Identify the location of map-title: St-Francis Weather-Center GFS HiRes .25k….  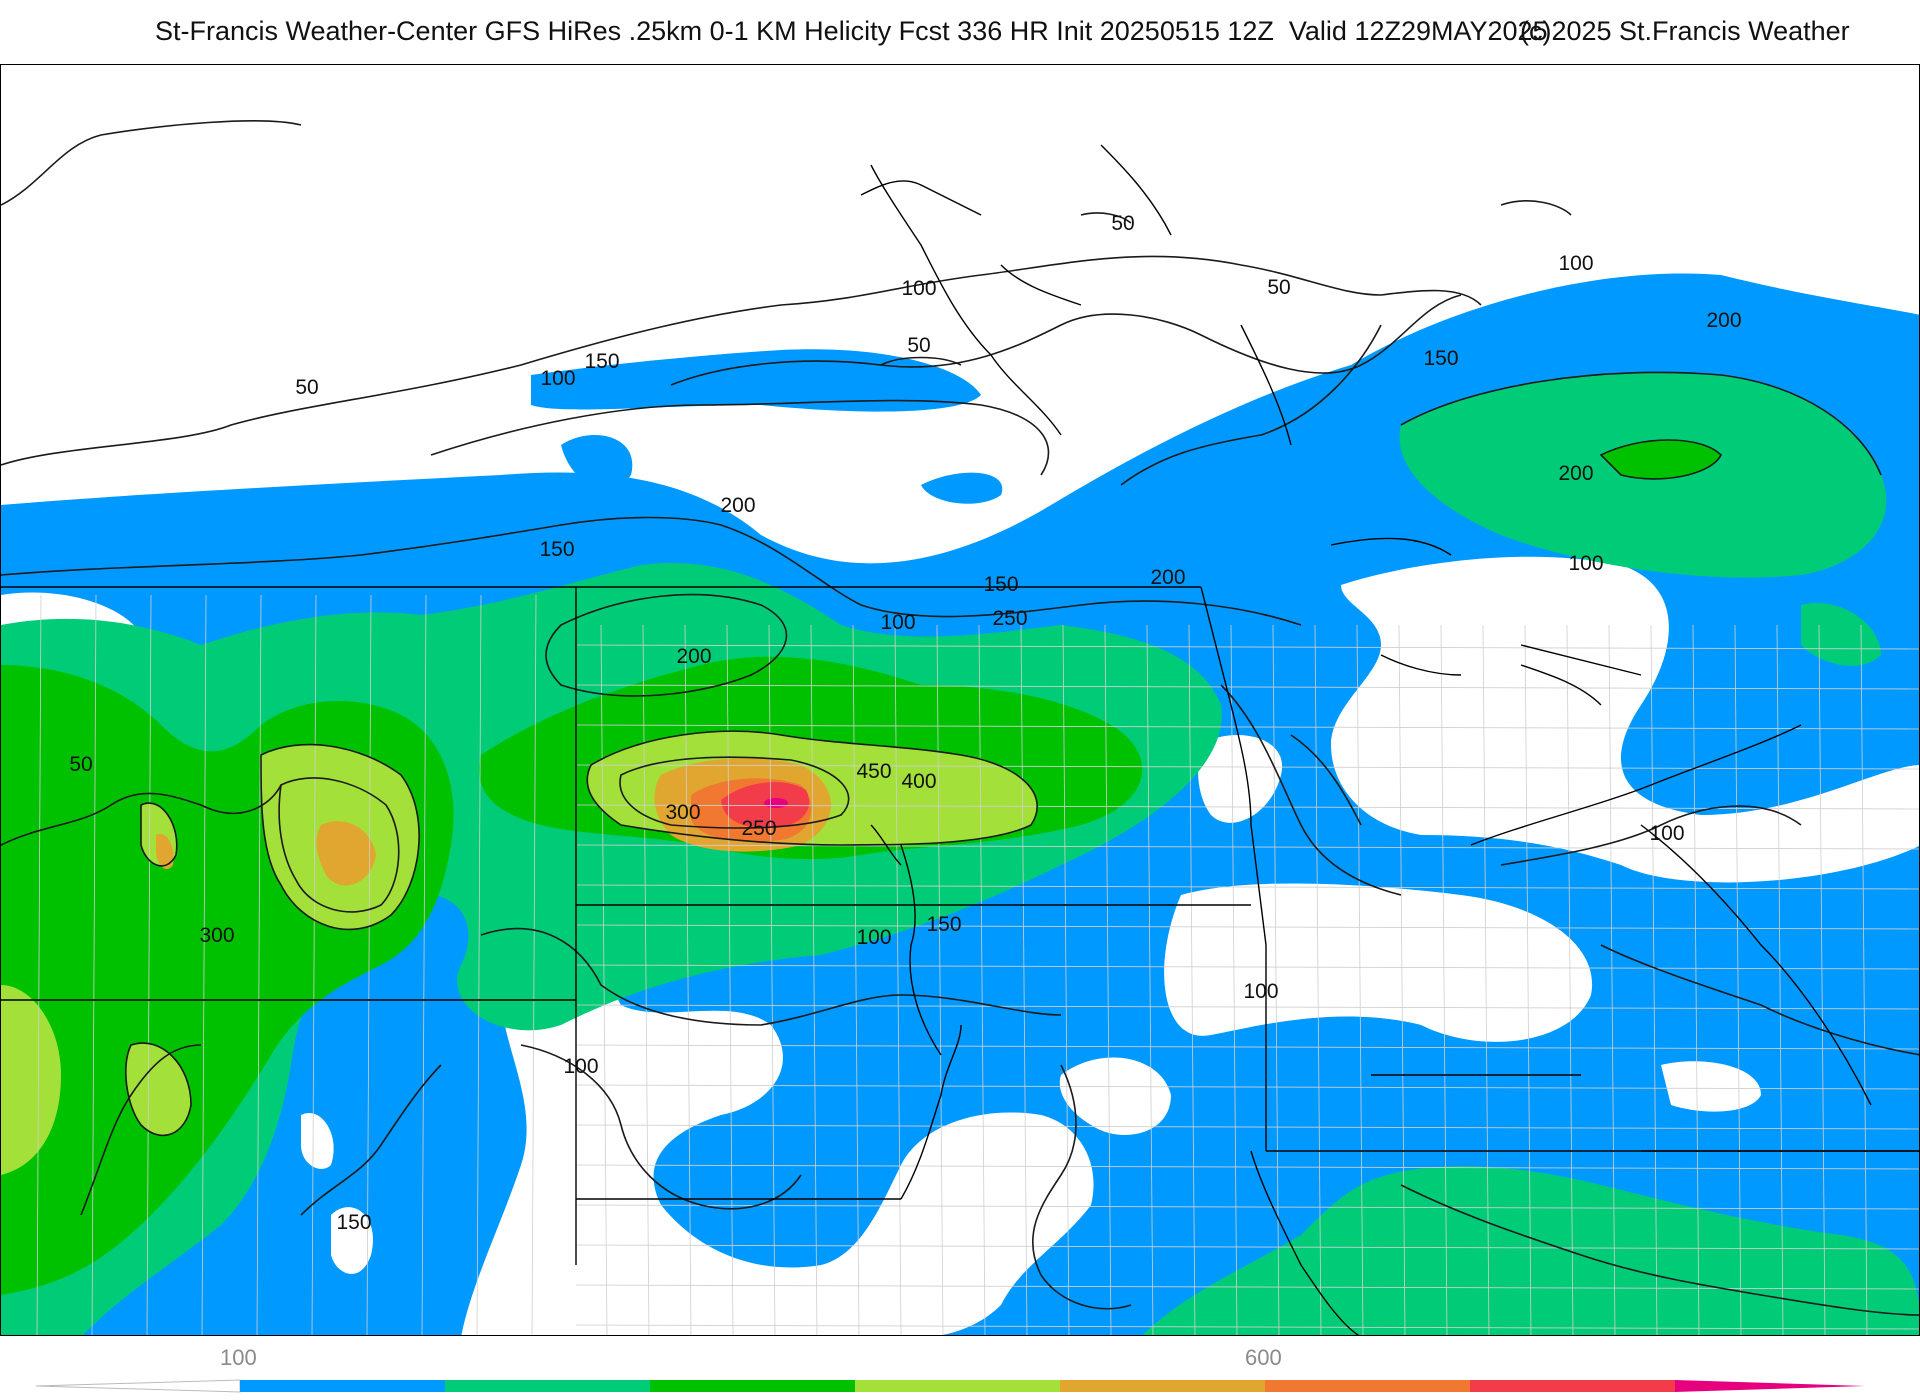
(960, 33).